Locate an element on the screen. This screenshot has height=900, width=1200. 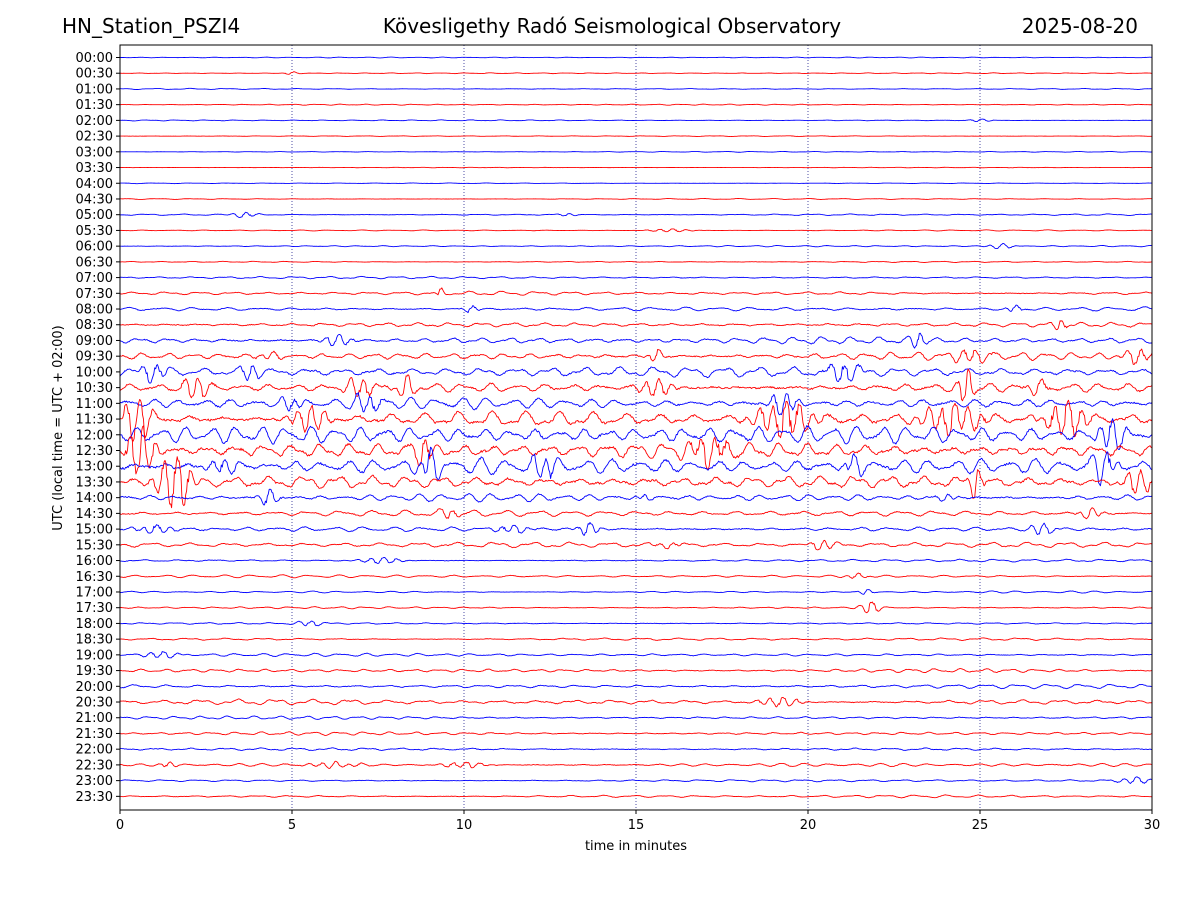
y-tick-label: 08:00 is located at coordinates (94, 310).